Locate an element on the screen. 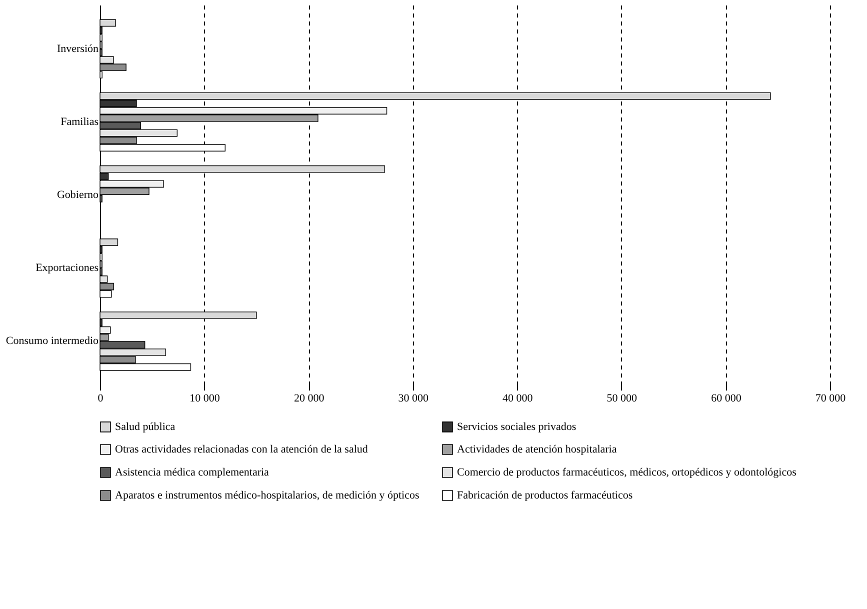 Image resolution: width=867 pixels, height=609 pixels. x-tick-label: 70 000 is located at coordinates (830, 398).